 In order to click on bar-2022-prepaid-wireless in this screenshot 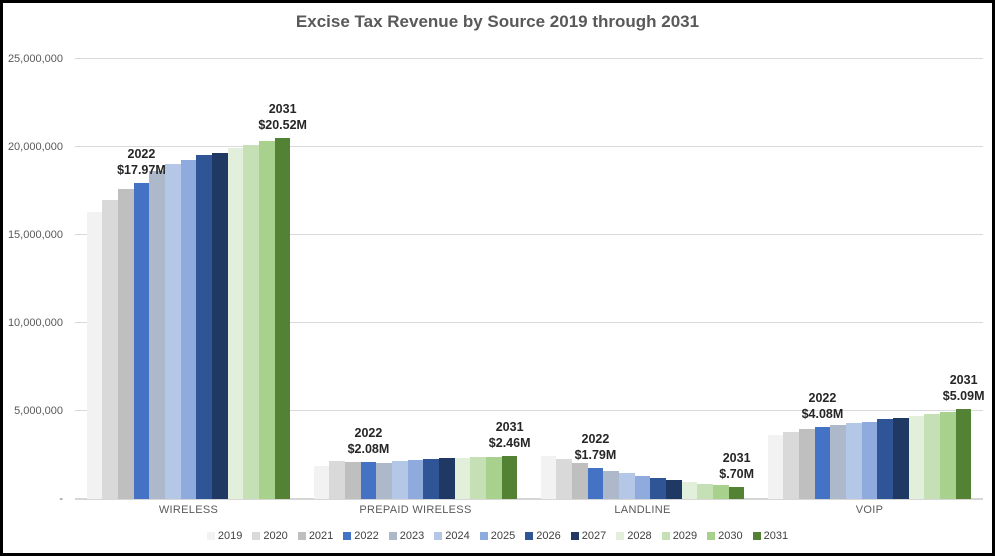, I will do `click(368, 480)`.